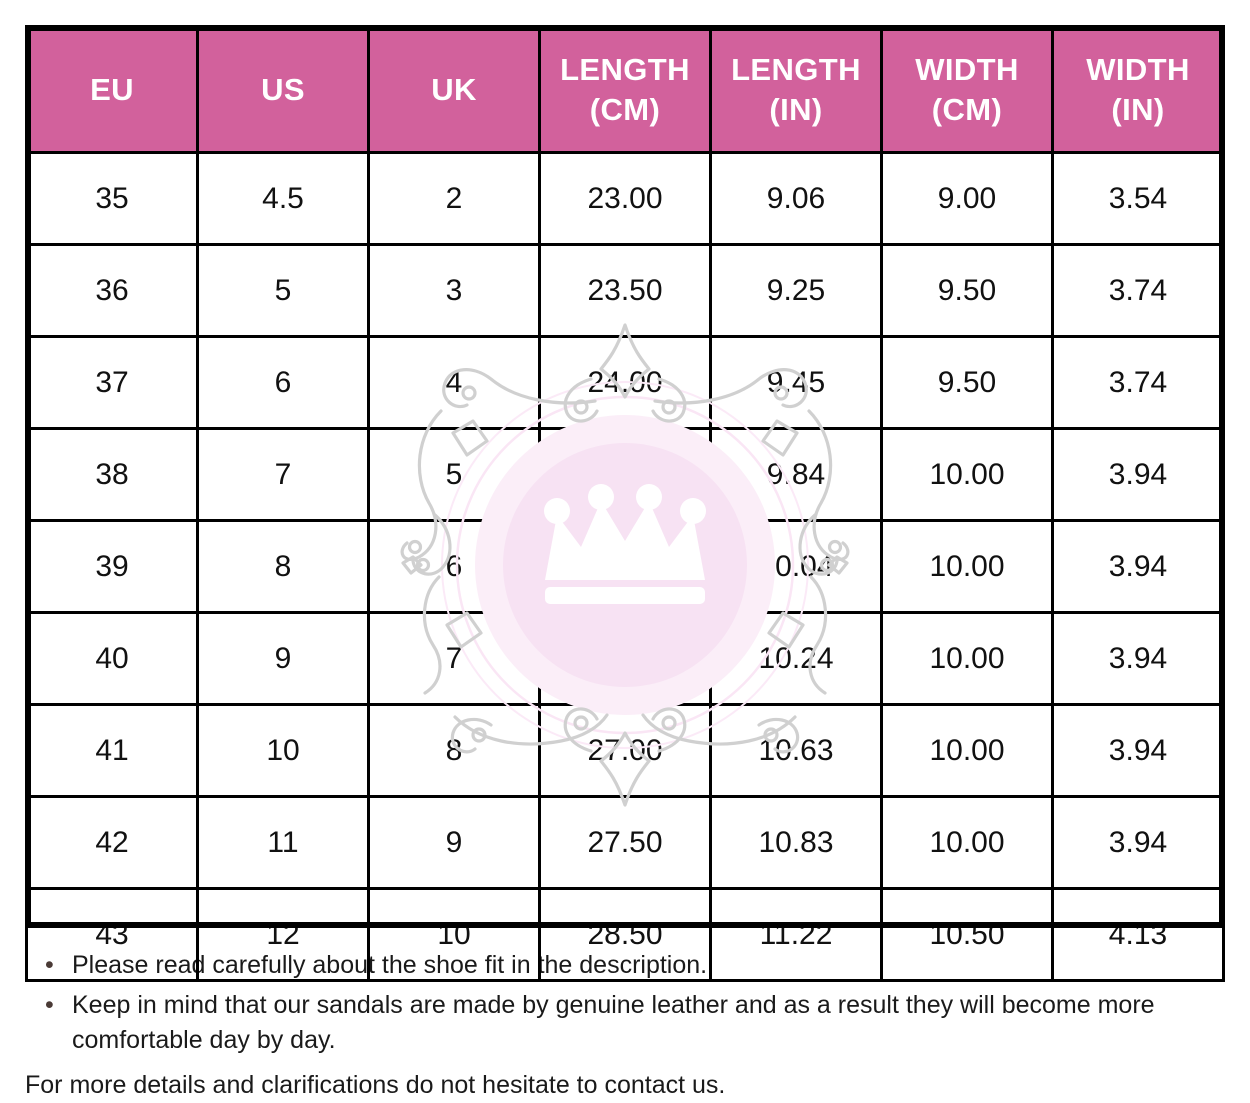  Describe the element at coordinates (454, 475) in the screenshot. I see `cell-uk: 5` at that location.